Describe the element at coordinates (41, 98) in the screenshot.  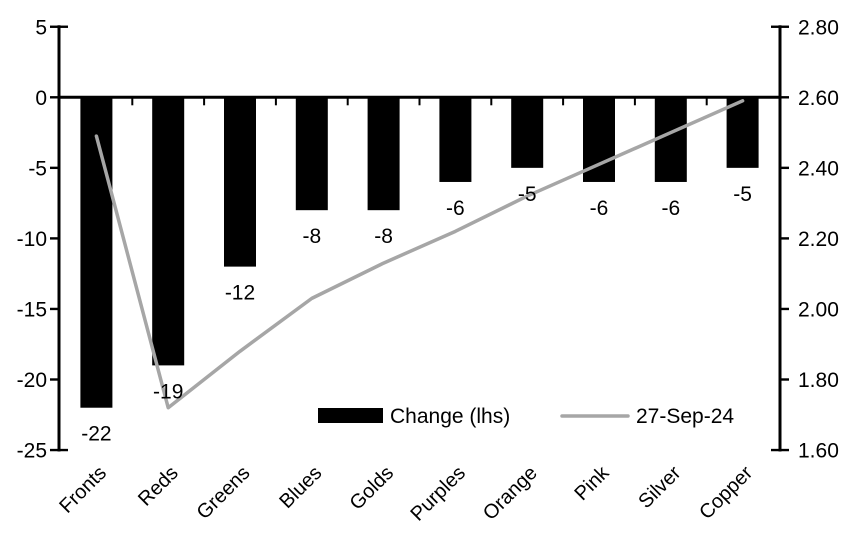
I see `left-axis-tick-label: 0` at that location.